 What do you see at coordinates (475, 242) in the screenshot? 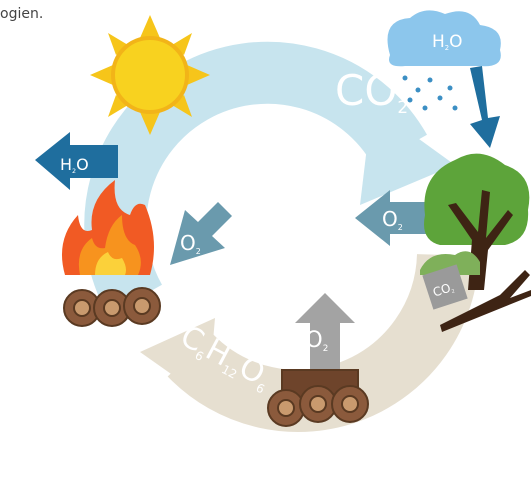
I see `tree` at bounding box center [475, 242].